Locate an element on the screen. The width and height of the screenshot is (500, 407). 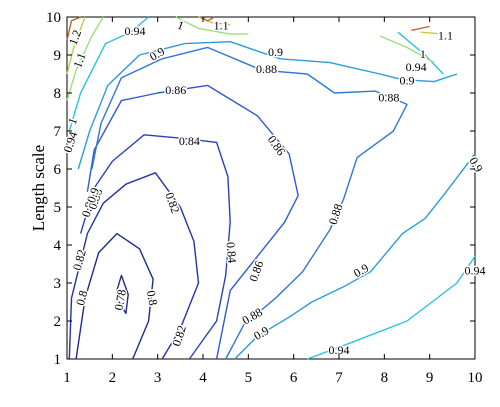
contour-label-0_9-2: 0.9 is located at coordinates (275, 52).